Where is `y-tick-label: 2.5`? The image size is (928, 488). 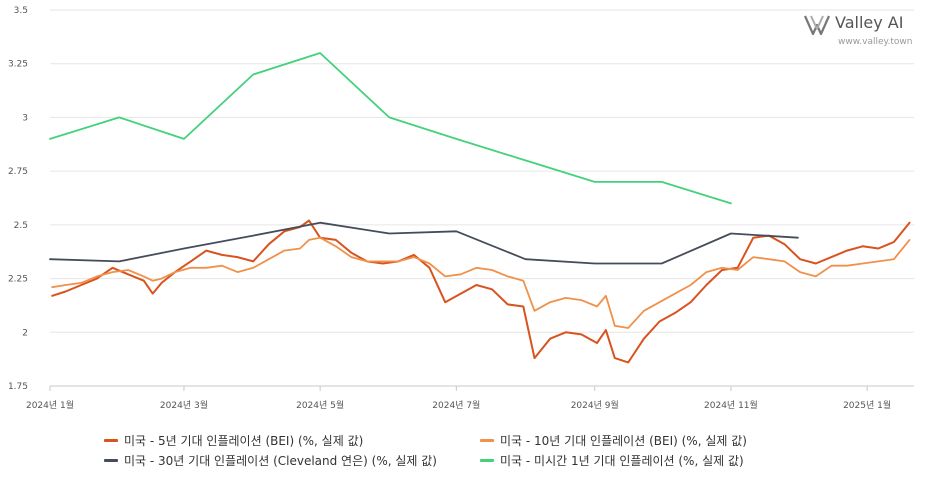
y-tick-label: 2.5 is located at coordinates (21, 226).